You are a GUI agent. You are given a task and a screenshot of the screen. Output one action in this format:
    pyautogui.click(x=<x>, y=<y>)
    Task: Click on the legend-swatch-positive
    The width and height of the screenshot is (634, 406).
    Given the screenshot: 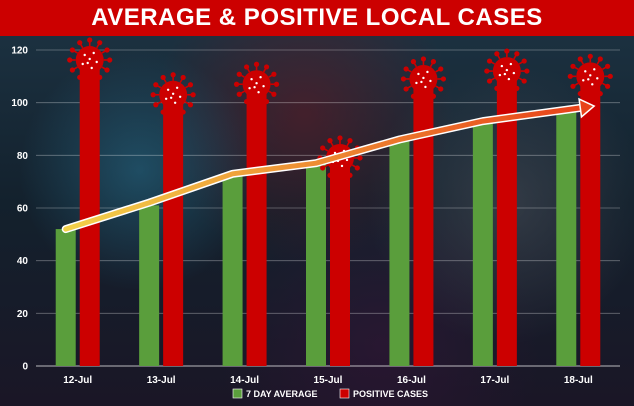 What is the action you would take?
    pyautogui.click(x=344, y=393)
    